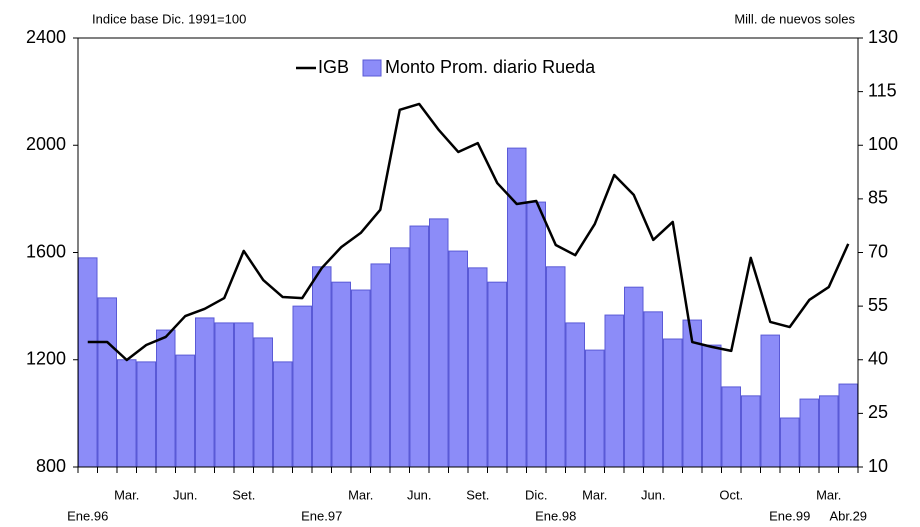  What do you see at coordinates (490, 67) in the screenshot?
I see `legend-label: Monto Prom. diario Rueda` at bounding box center [490, 67].